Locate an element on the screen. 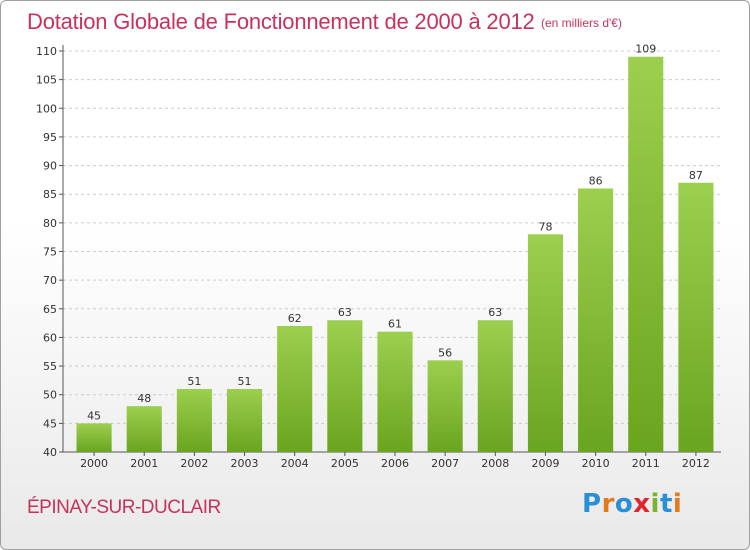 This screenshot has height=550, width=750. x-tick-label: 2008 is located at coordinates (495, 463).